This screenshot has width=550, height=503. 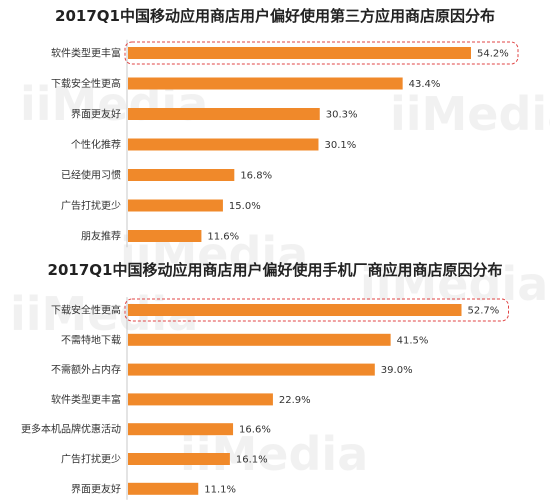 What do you see at coordinates (91, 175) in the screenshot?
I see `category-label: 已经使用习惯` at bounding box center [91, 175].